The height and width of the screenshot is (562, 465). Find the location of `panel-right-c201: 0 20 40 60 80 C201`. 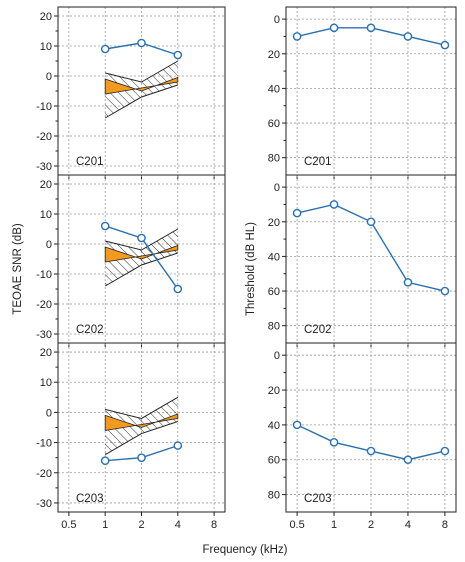

panel-right-c201: 0 20 40 60 80 C201 is located at coordinates (362, 92).